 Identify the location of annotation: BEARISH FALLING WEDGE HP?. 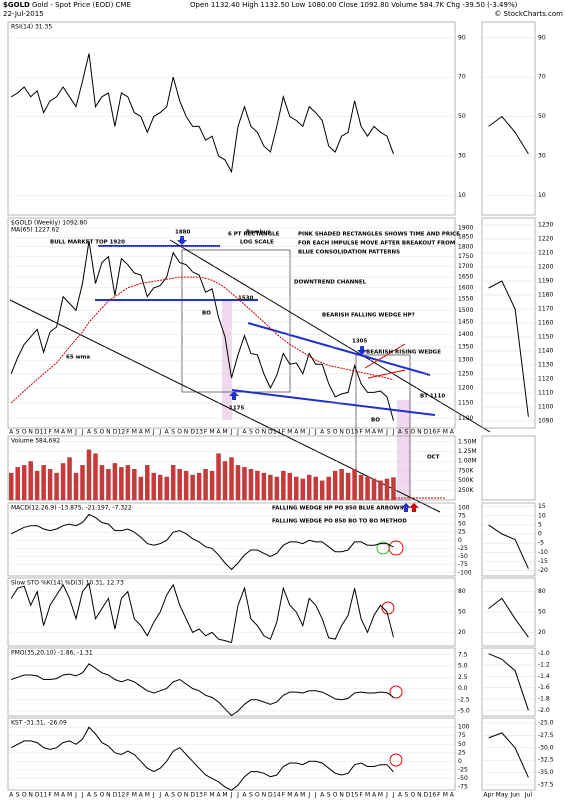
(368, 316).